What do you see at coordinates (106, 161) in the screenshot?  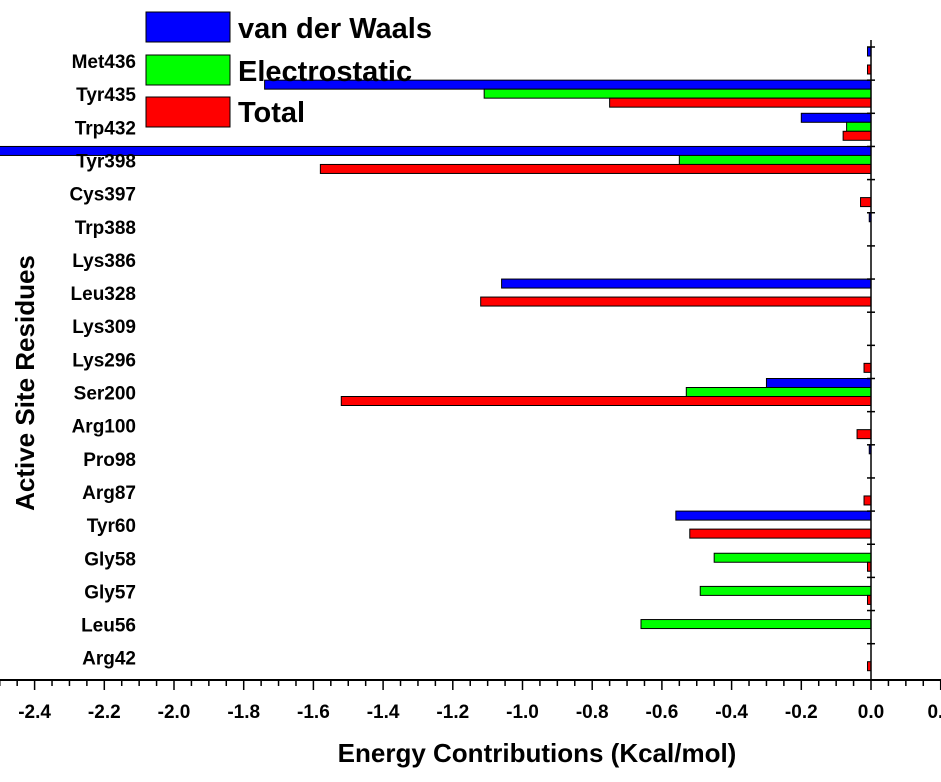 I see `y-tick-label-tyr398: Tyr398` at bounding box center [106, 161].